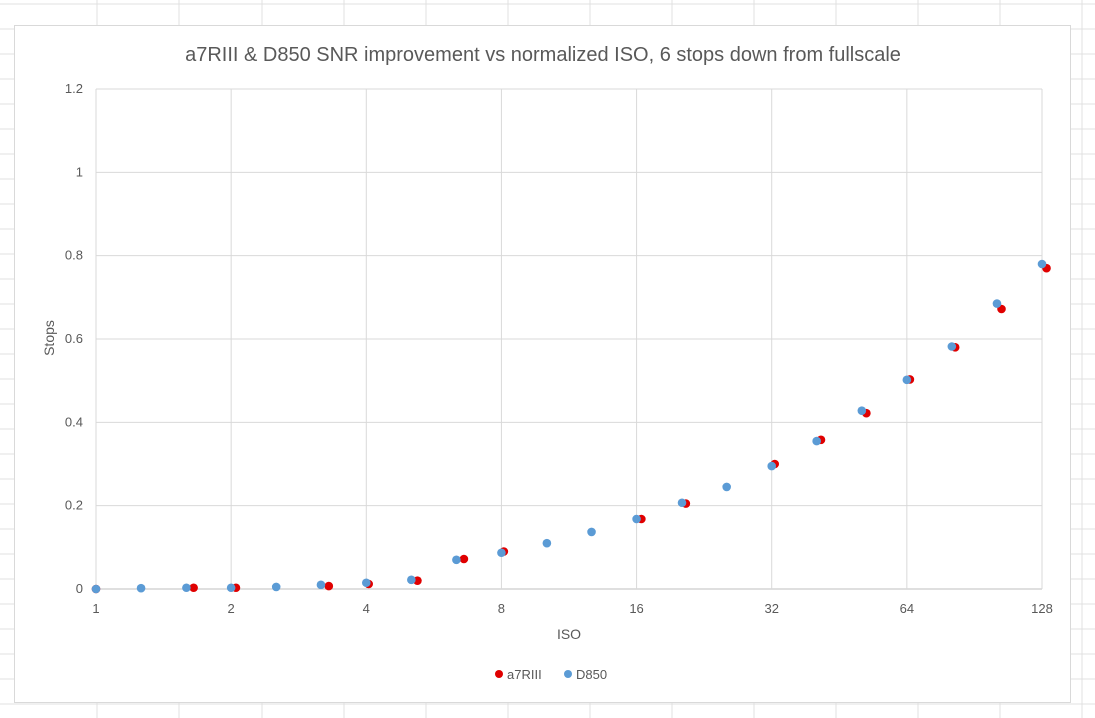 The image size is (1095, 718). What do you see at coordinates (636, 608) in the screenshot?
I see `x-tick-label: 16` at bounding box center [636, 608].